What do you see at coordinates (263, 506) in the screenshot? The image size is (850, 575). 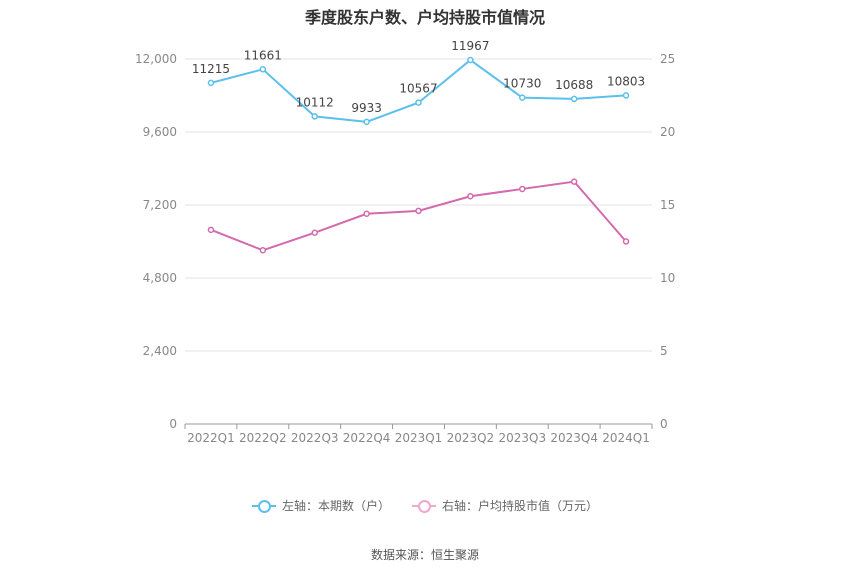 I see `legend-swatch-households` at bounding box center [263, 506].